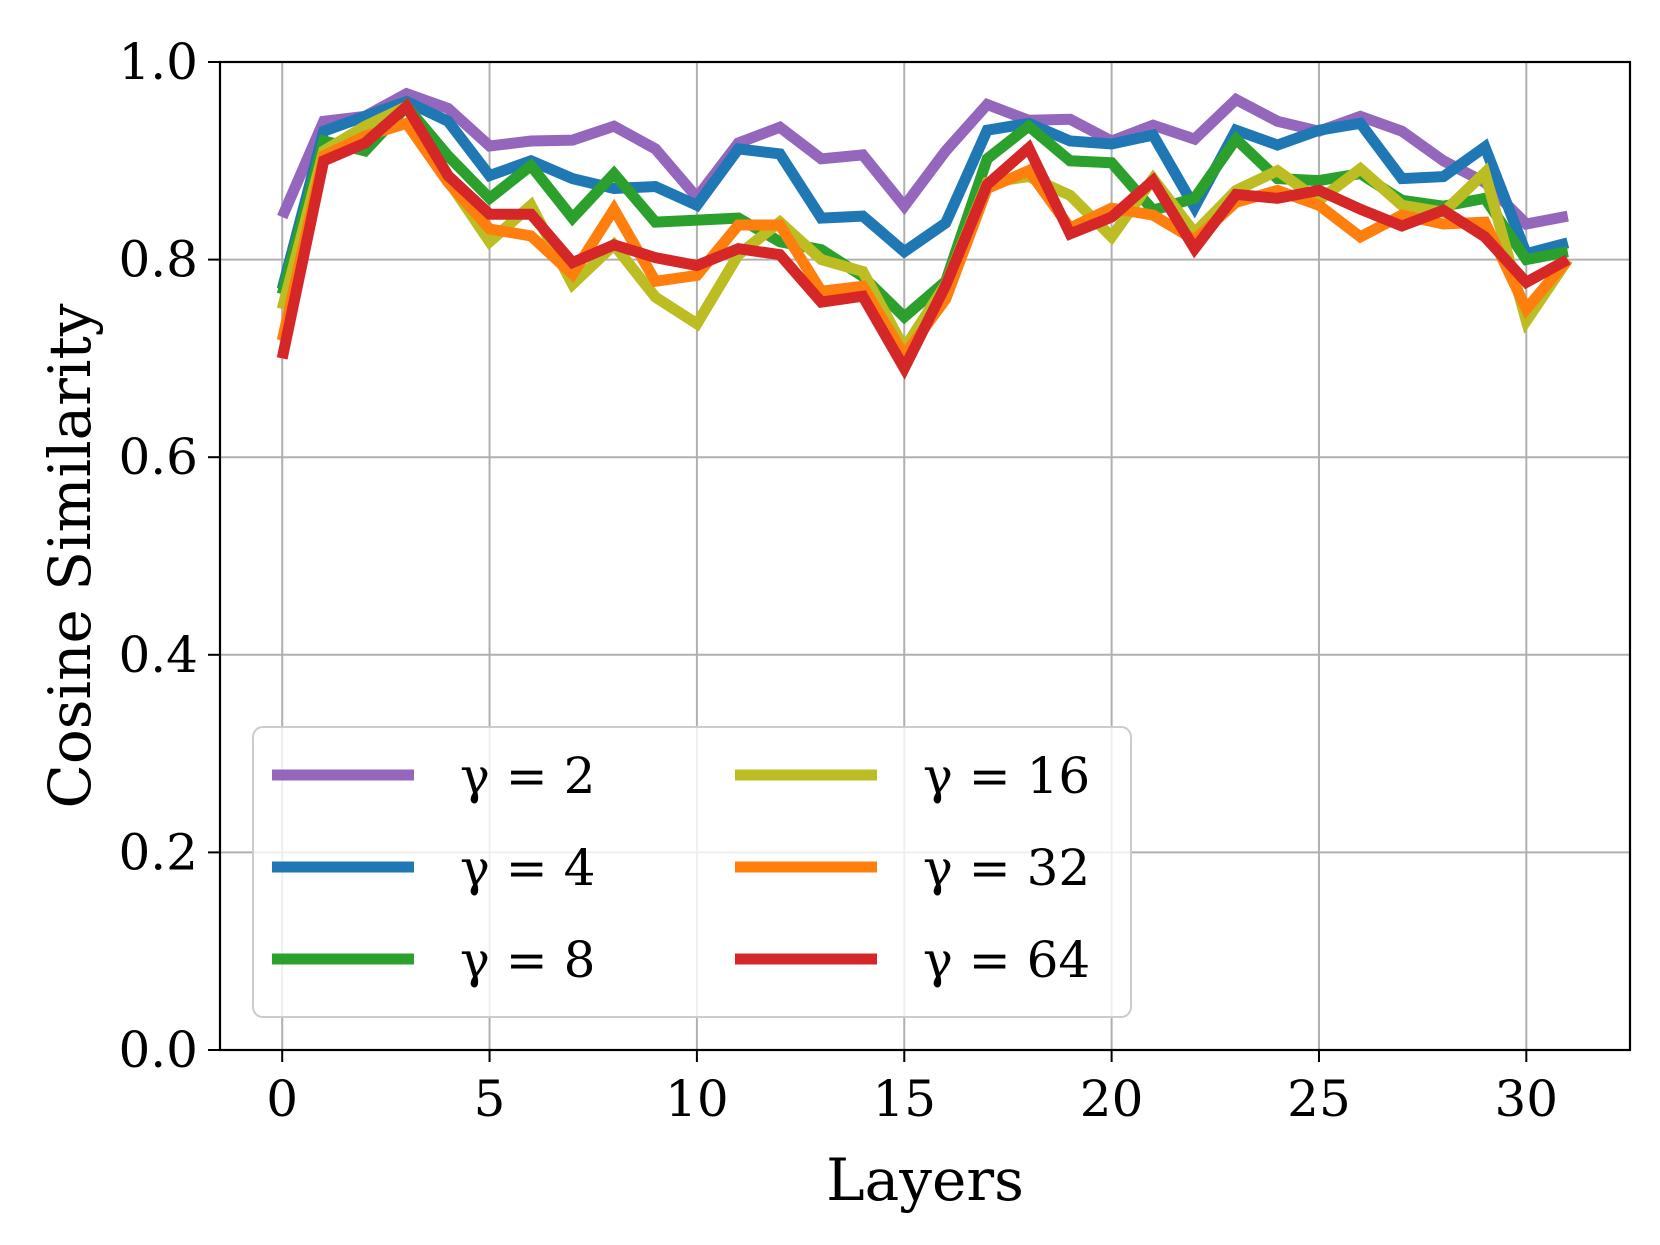 The image size is (1660, 1245). What do you see at coordinates (158, 1050) in the screenshot?
I see `y-tick-label: 0.0` at bounding box center [158, 1050].